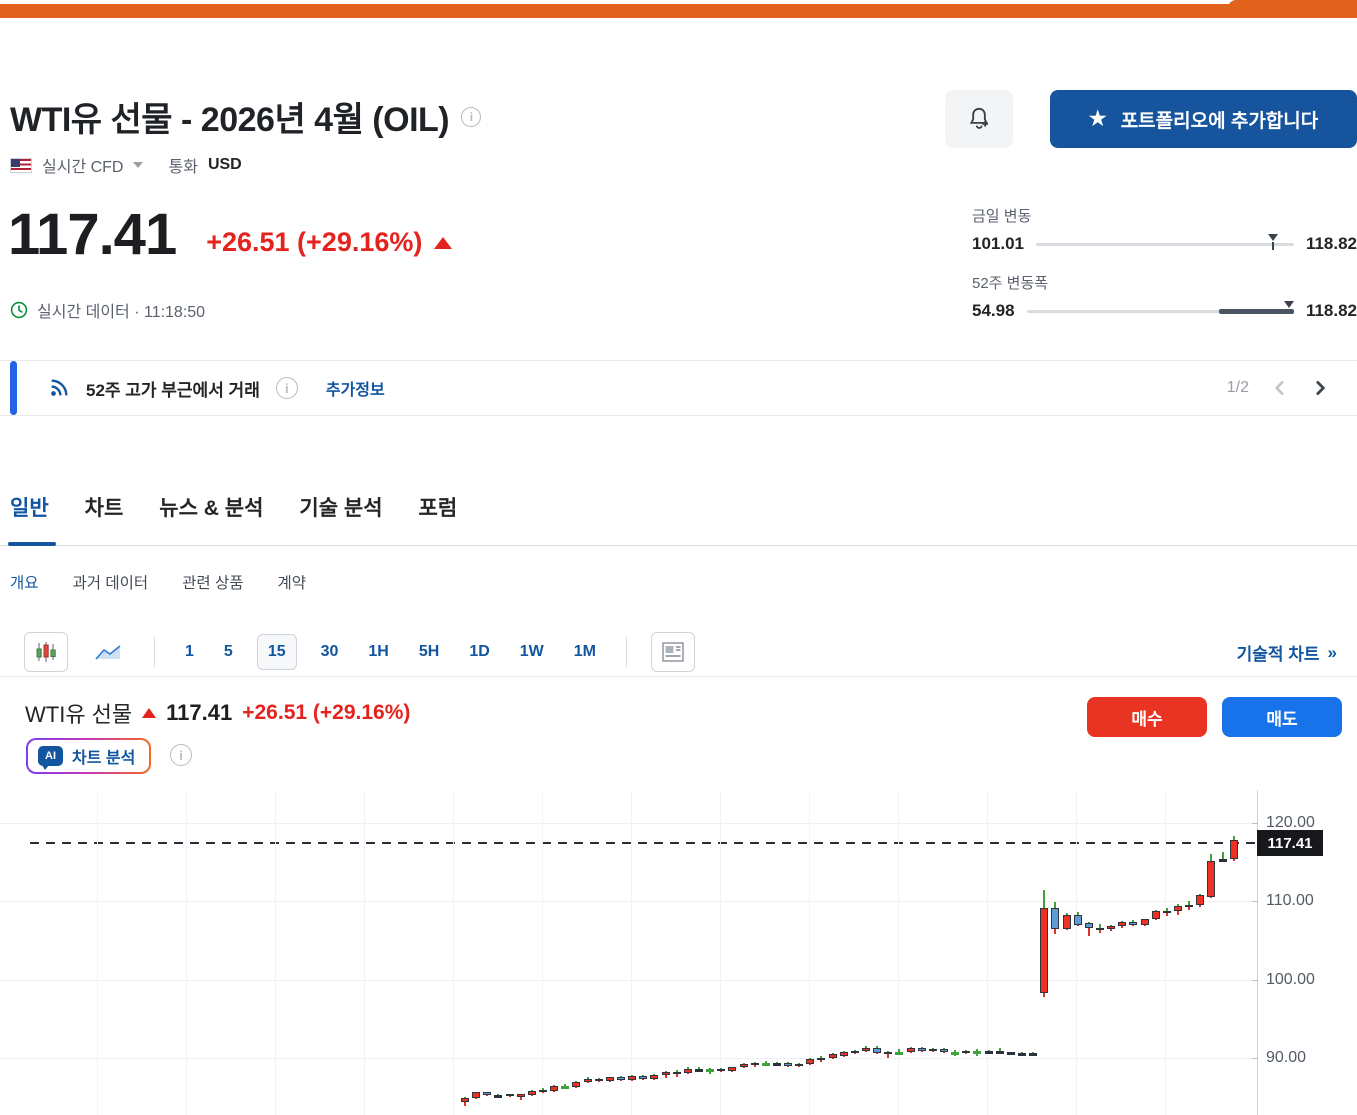 This screenshot has width=1357, height=1115. What do you see at coordinates (1287, 652) in the screenshot?
I see `technical-chart-link: 기술적 차트 »` at bounding box center [1287, 652].